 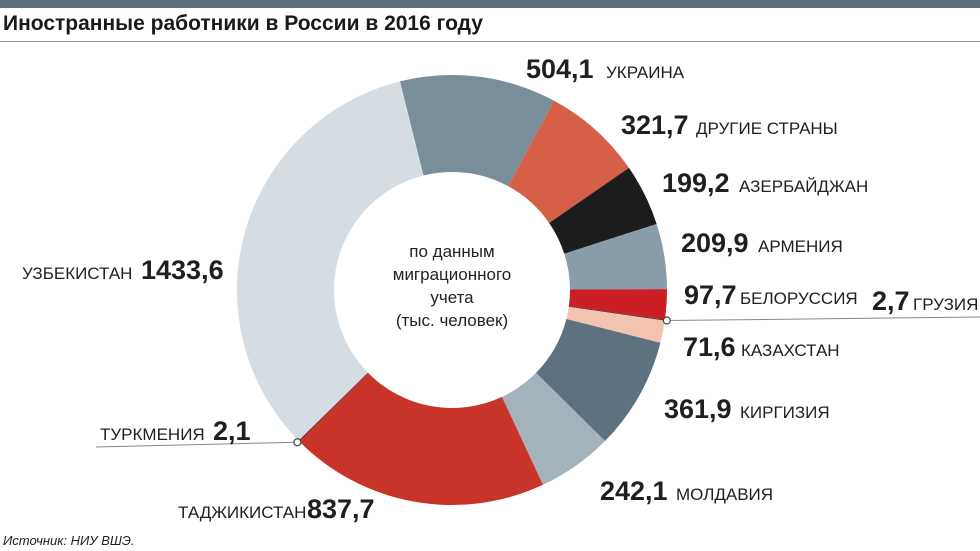 I want to click on category-label-kazakhstan: КАЗАХСТАН, so click(x=790, y=350).